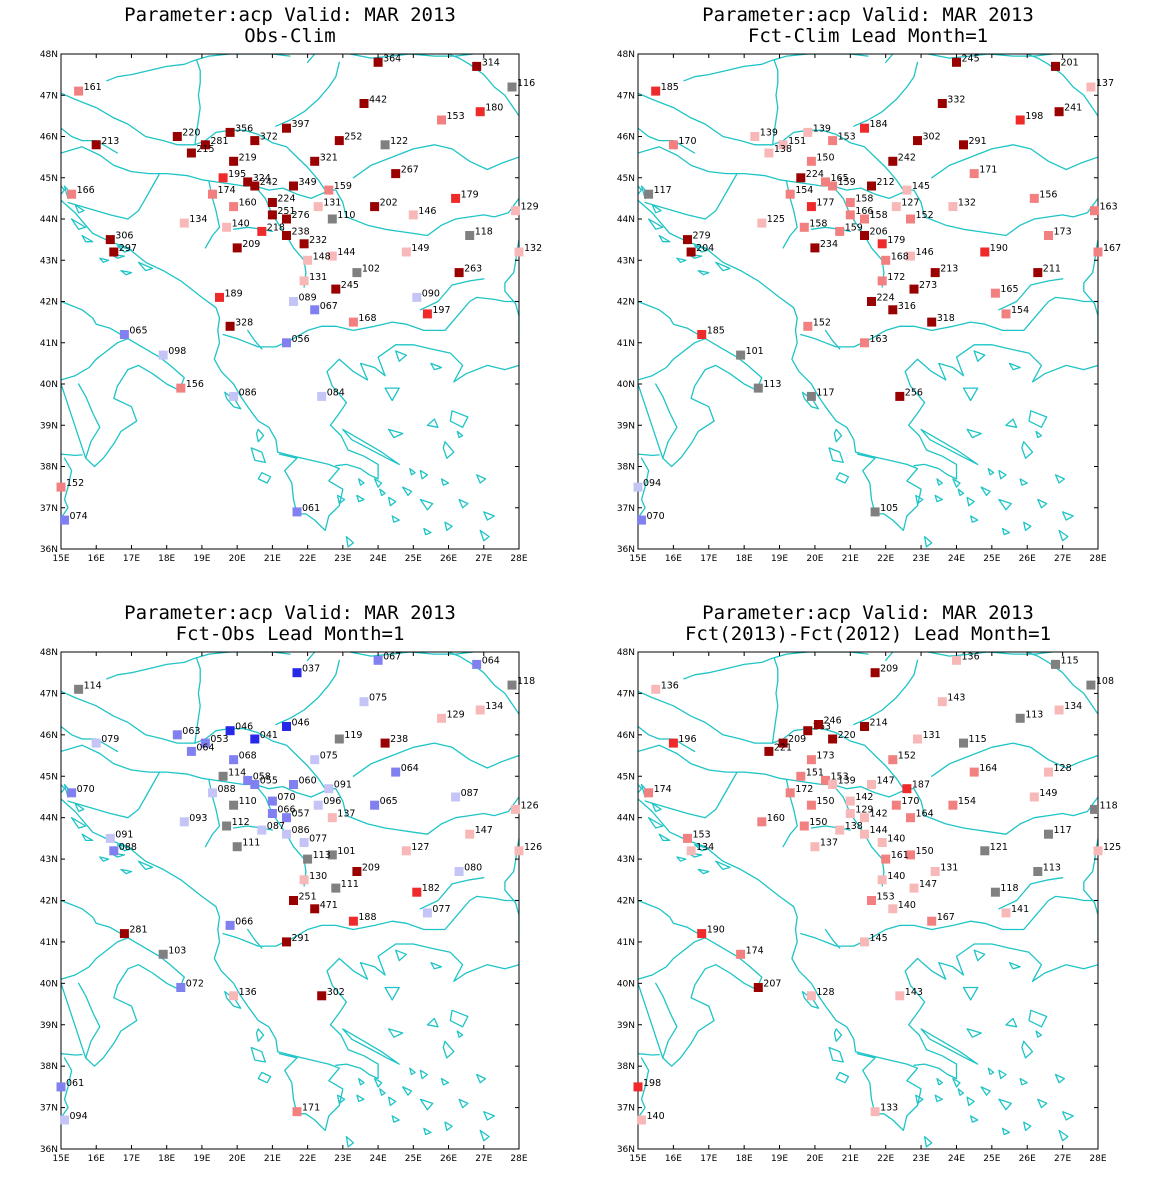 Image resolution: width=1160 pixels, height=1200 pixels. What do you see at coordinates (301, 814) in the screenshot?
I see `station-value-label: 057` at bounding box center [301, 814].